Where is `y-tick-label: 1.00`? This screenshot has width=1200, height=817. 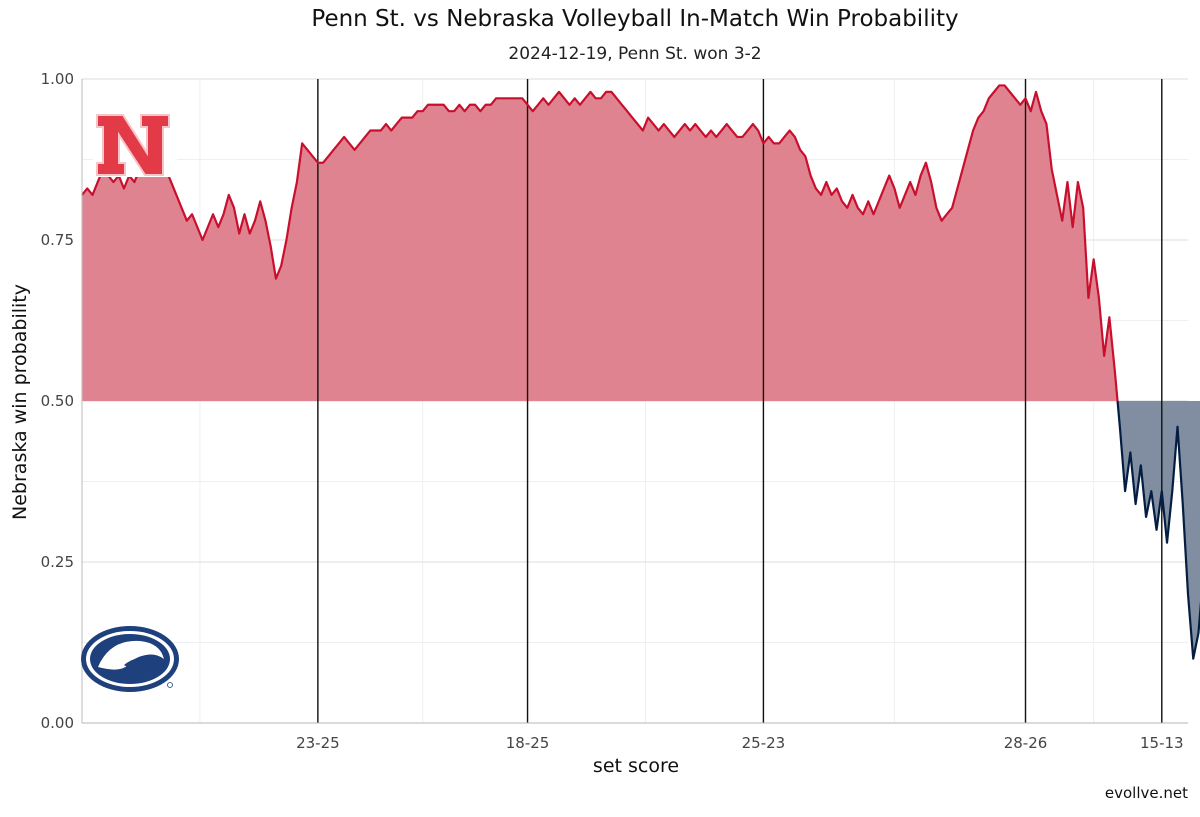
y-tick-label: 1.00 is located at coordinates (57, 79).